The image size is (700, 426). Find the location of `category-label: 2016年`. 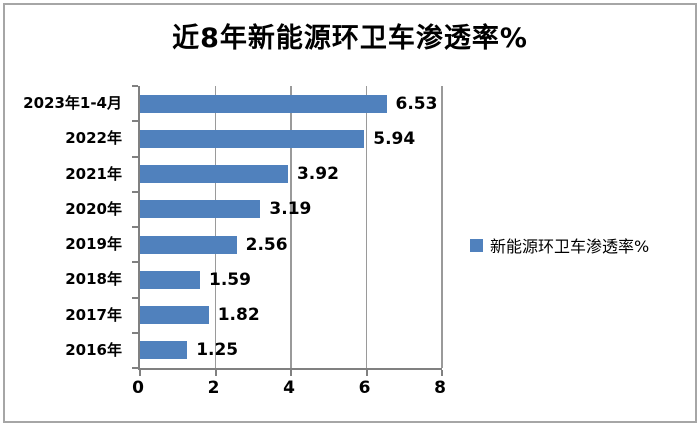

category-label: 2016年 is located at coordinates (93, 349).